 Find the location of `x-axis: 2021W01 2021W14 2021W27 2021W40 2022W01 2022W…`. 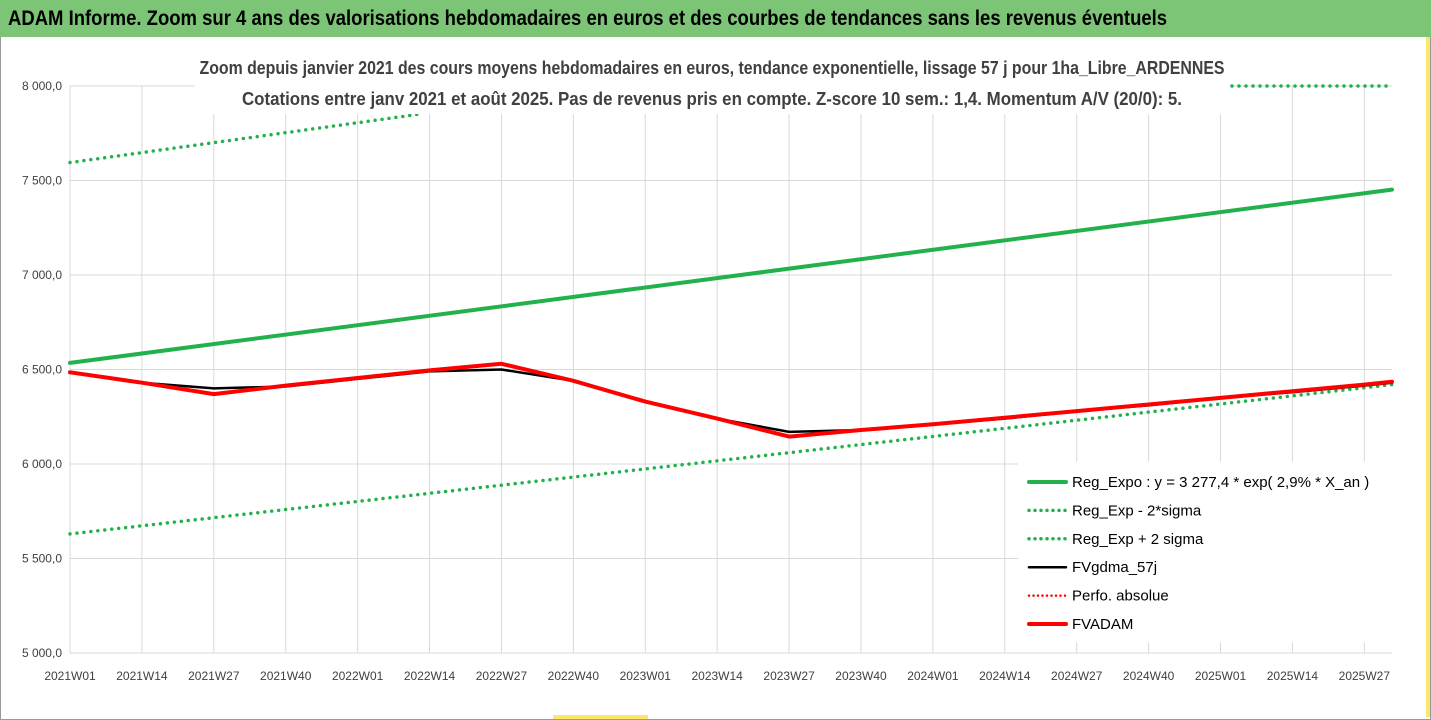

x-axis: 2021W01 2021W14 2021W27 2021W40 2022W01 2022W… is located at coordinates (717, 676).